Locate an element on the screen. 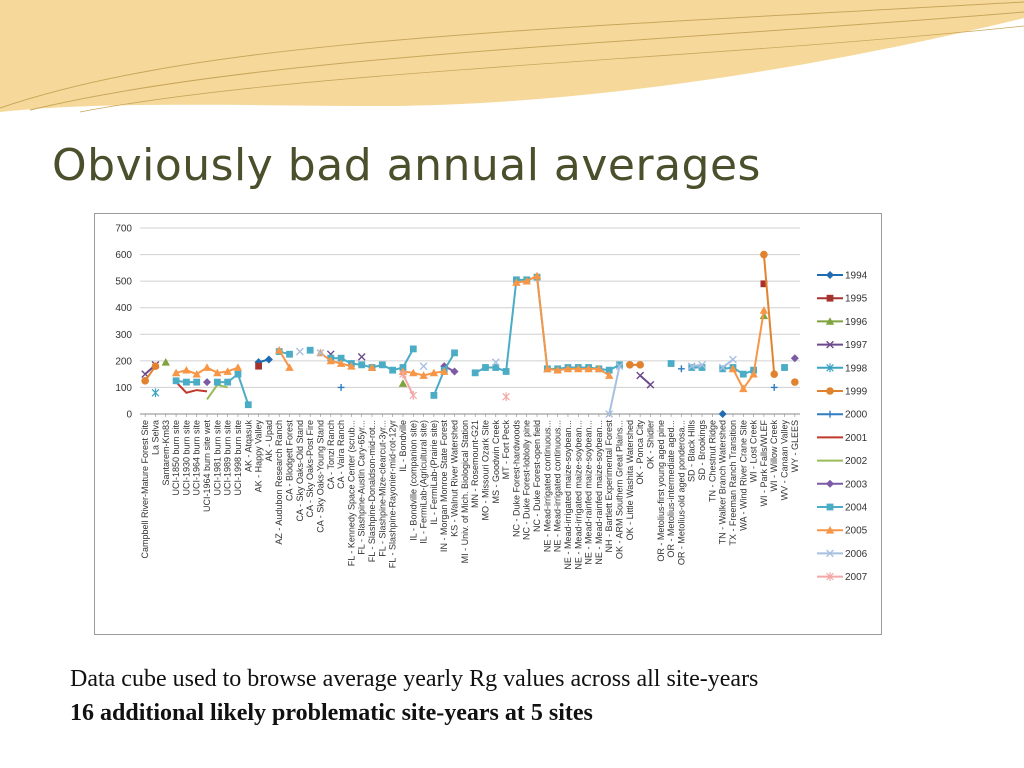 The height and width of the screenshot is (768, 1024). x-tick-label: IL - Bondville (companion site) is located at coordinates (413, 480).